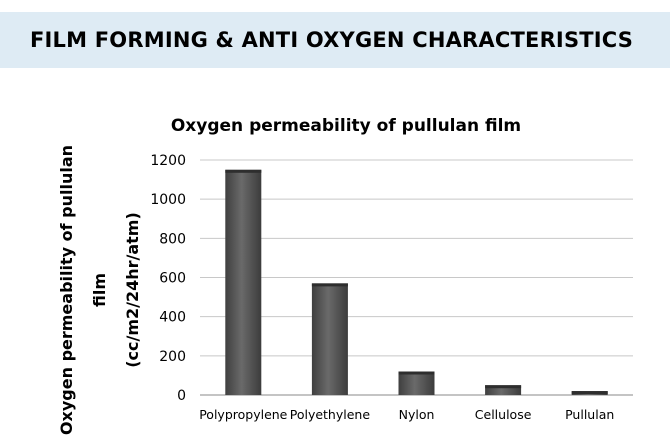 The width and height of the screenshot is (670, 443). Describe the element at coordinates (172, 279) in the screenshot. I see `y-tick-label: 600` at that location.